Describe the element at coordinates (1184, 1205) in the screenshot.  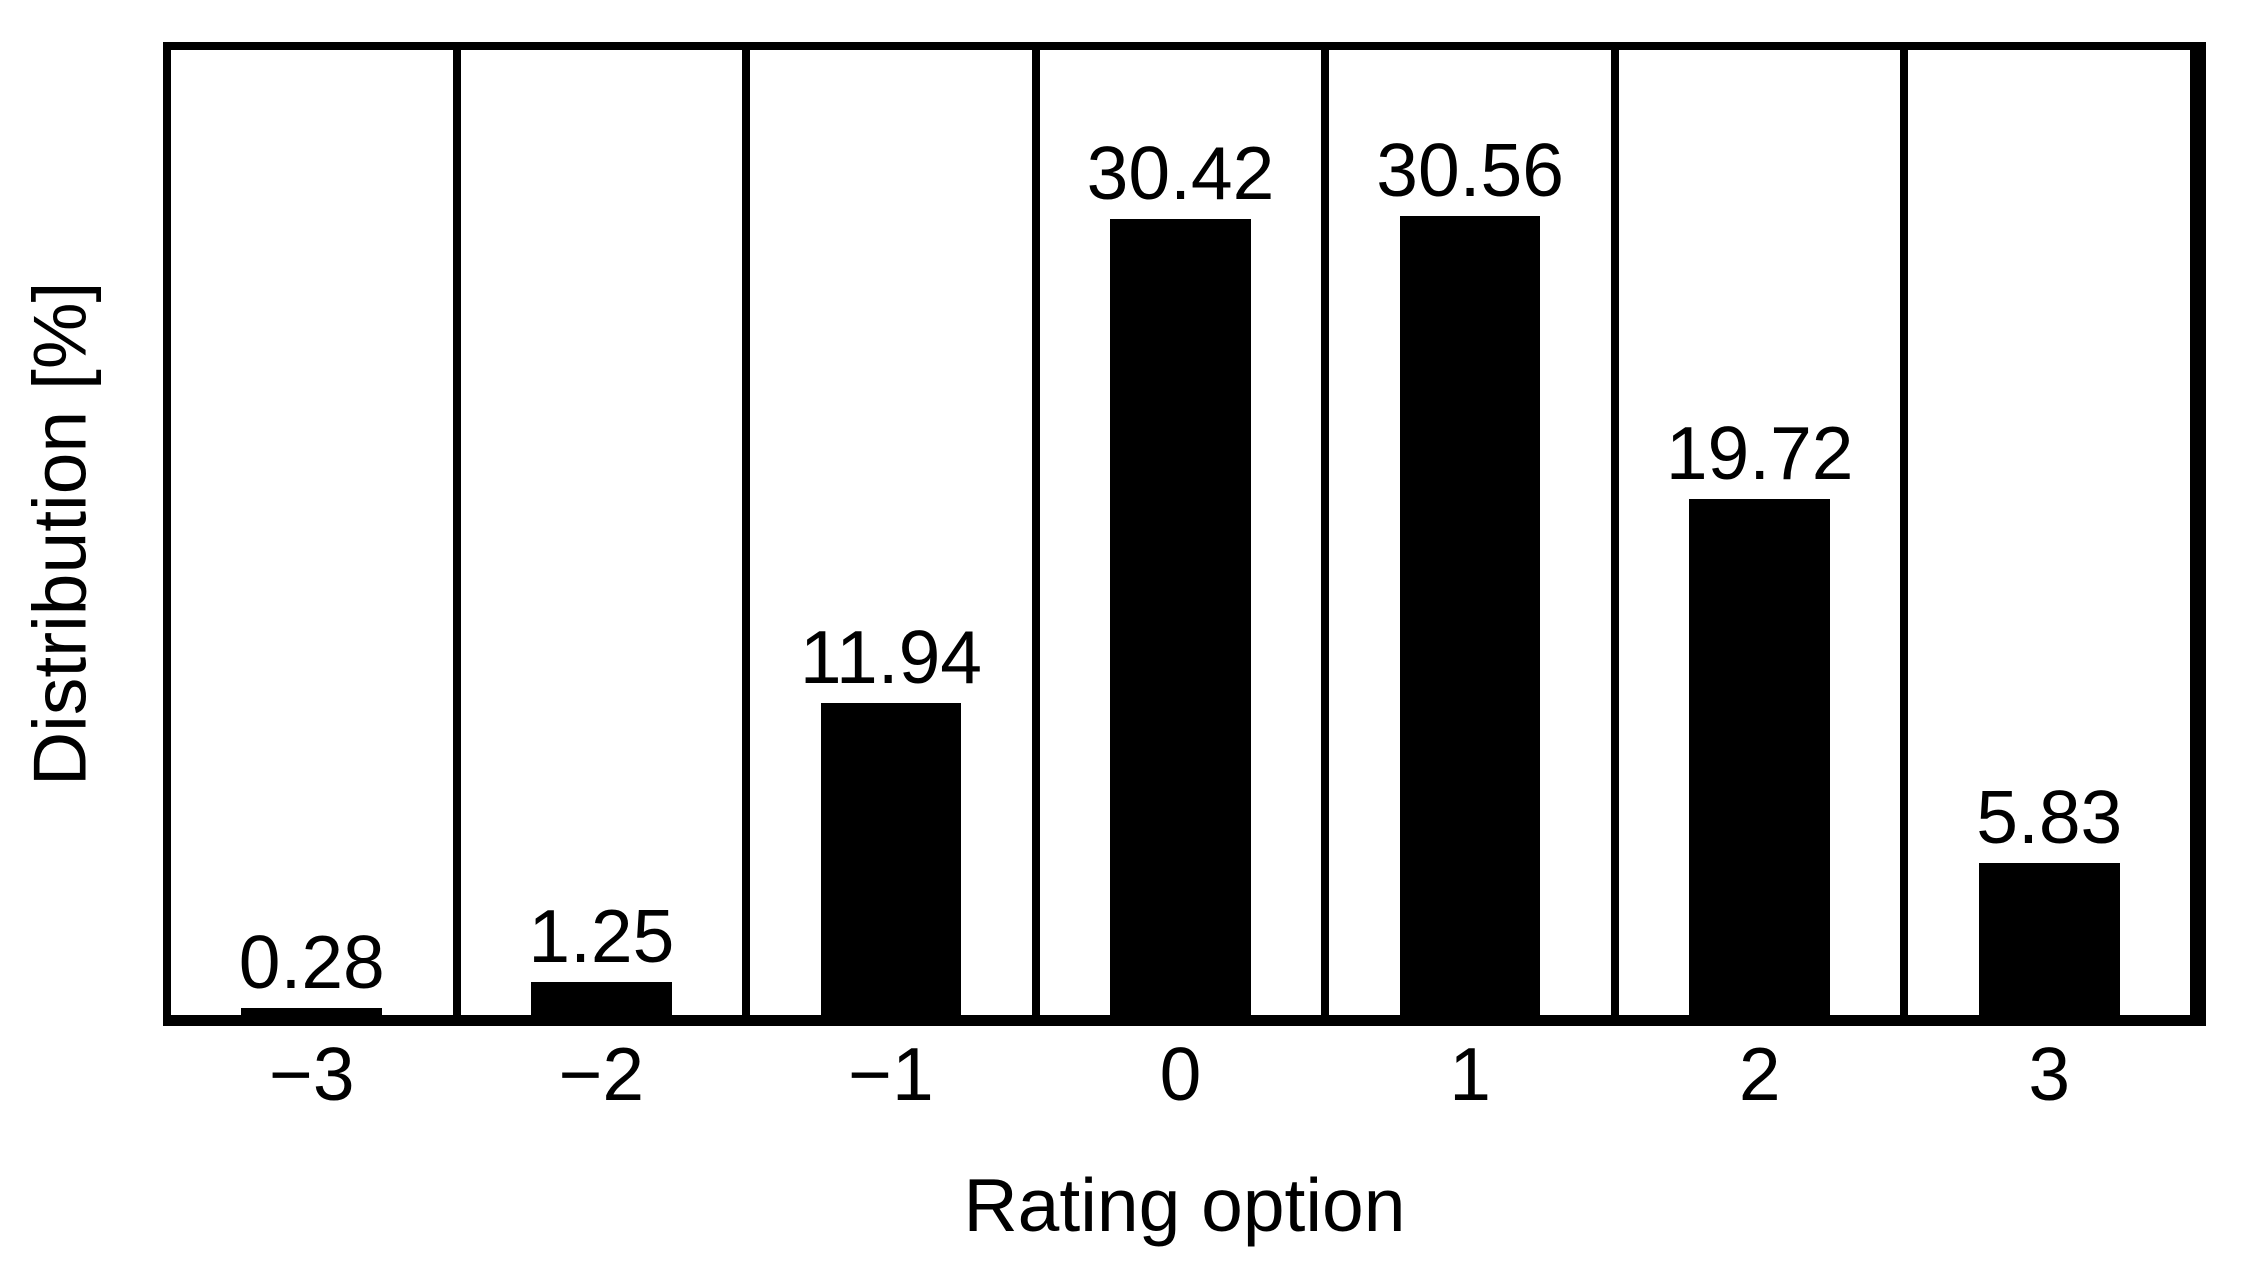
I see `x-axis-label: Rating option` at that location.